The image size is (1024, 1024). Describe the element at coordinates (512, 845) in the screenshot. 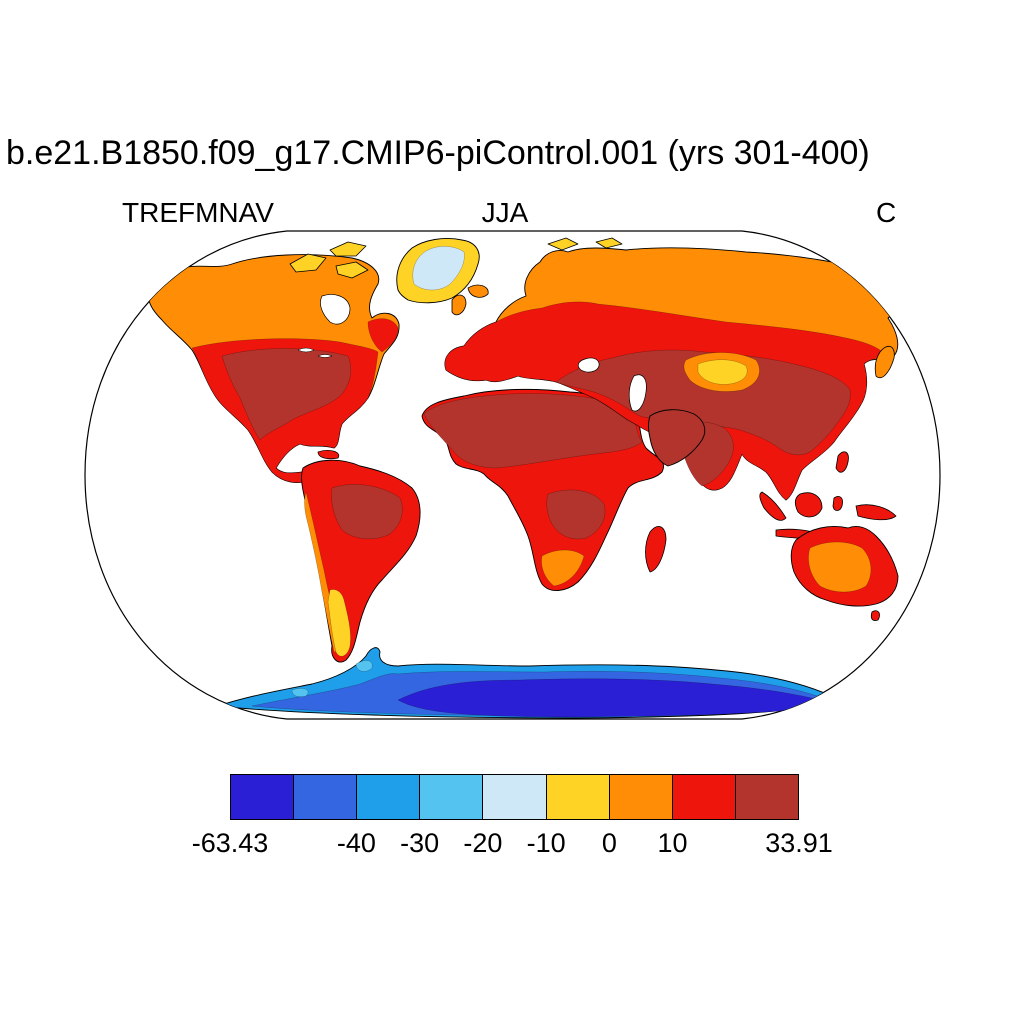

I see `colorbar-ticks: -63.43 -40 -30 -20 -10 0 10 33.91` at that location.